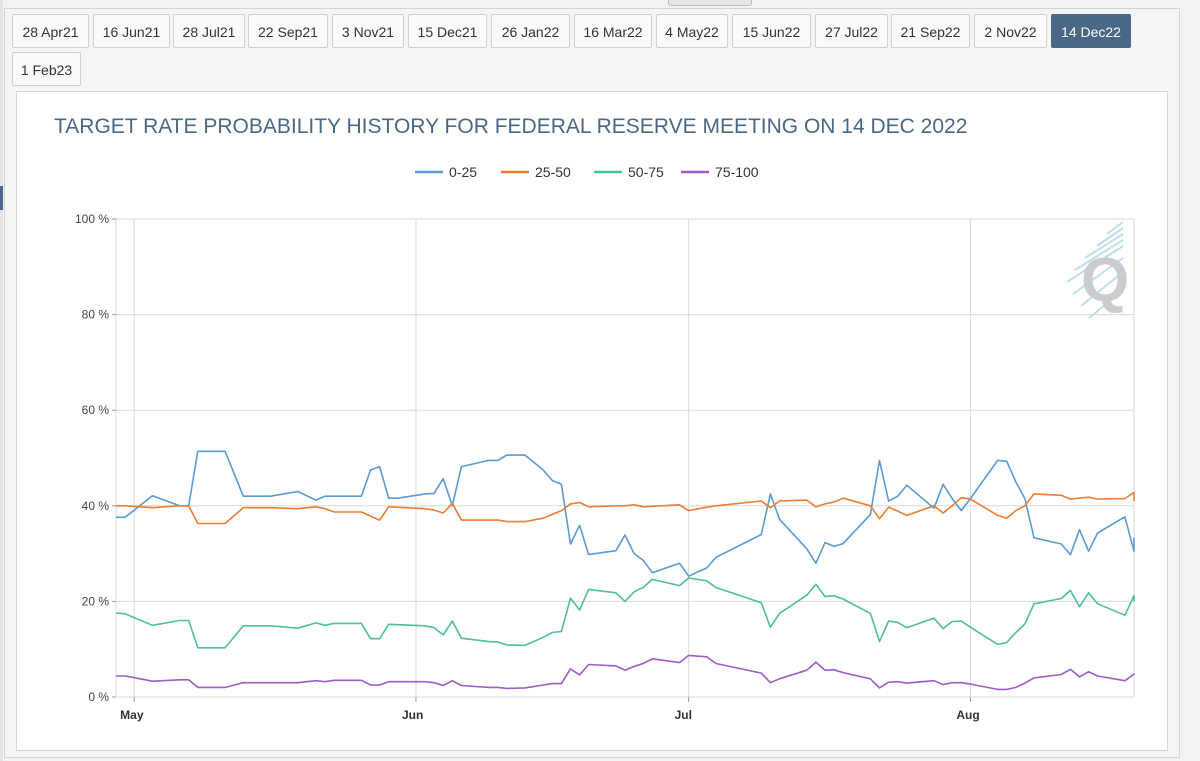  What do you see at coordinates (553, 172) in the screenshot?
I see `legend-item-label: 25-50` at bounding box center [553, 172].